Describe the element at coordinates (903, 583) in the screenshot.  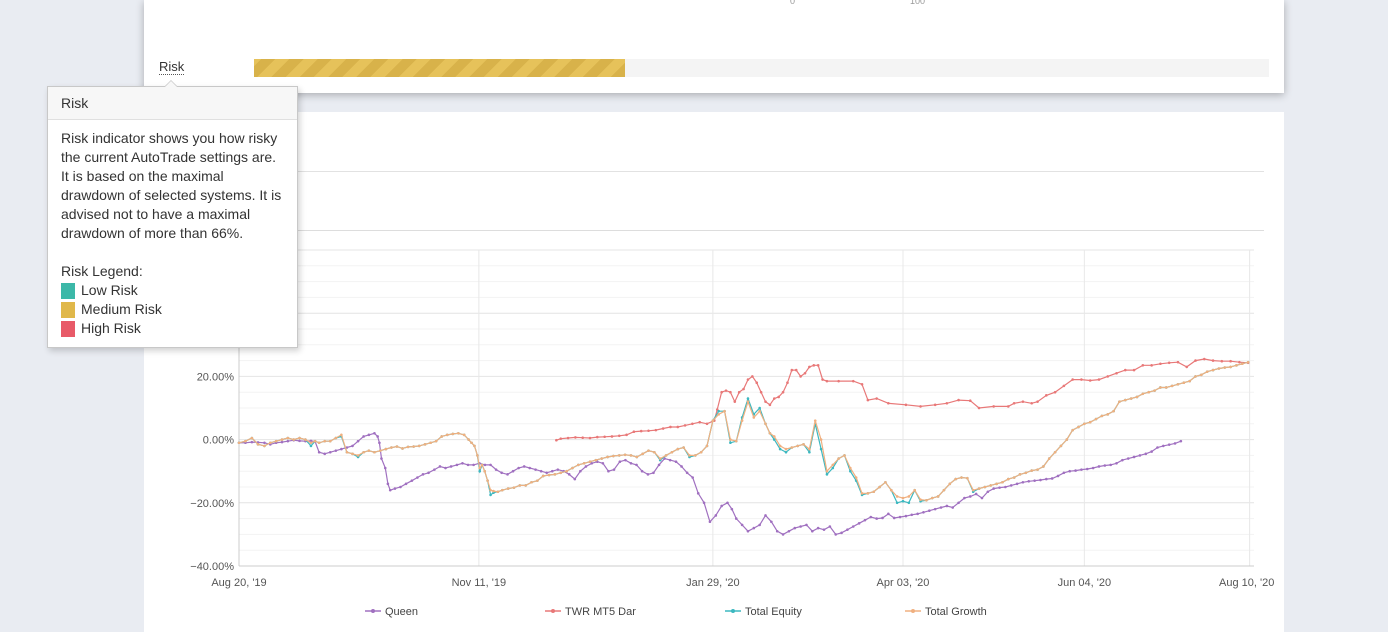
I see `x-tick-label: Apr 03, '20` at that location.